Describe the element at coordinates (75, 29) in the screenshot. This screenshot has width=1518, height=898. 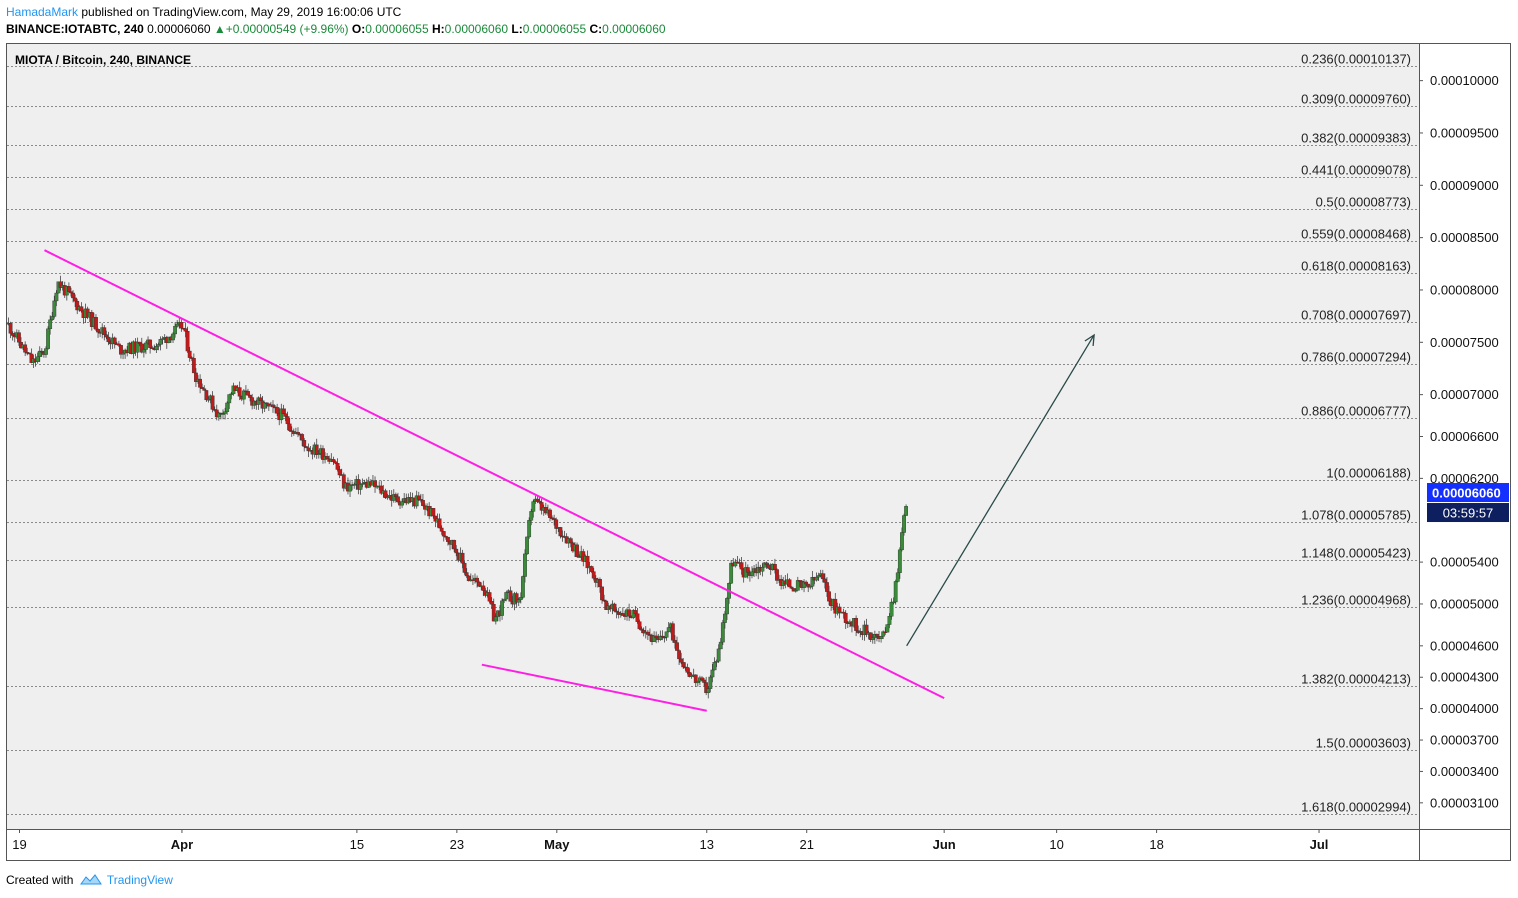
I see `symbol-label: BINANCE:IOTABTC, 240` at that location.